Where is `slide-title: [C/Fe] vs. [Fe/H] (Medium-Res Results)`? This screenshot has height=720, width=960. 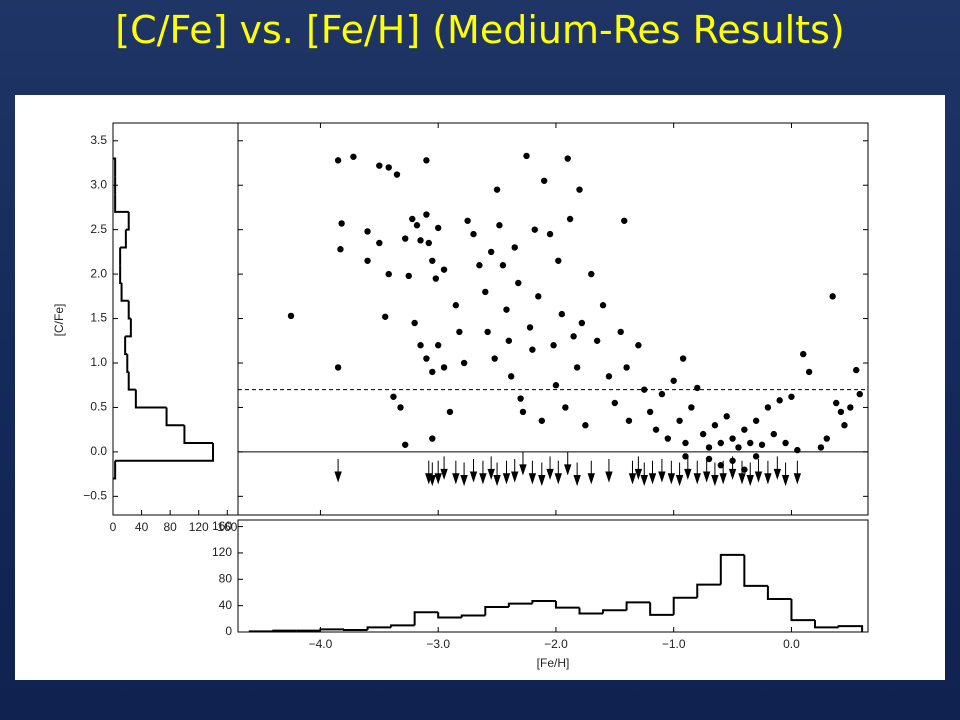 slide-title: [C/Fe] vs. [Fe/H] (Medium-Res Results) is located at coordinates (480, 30).